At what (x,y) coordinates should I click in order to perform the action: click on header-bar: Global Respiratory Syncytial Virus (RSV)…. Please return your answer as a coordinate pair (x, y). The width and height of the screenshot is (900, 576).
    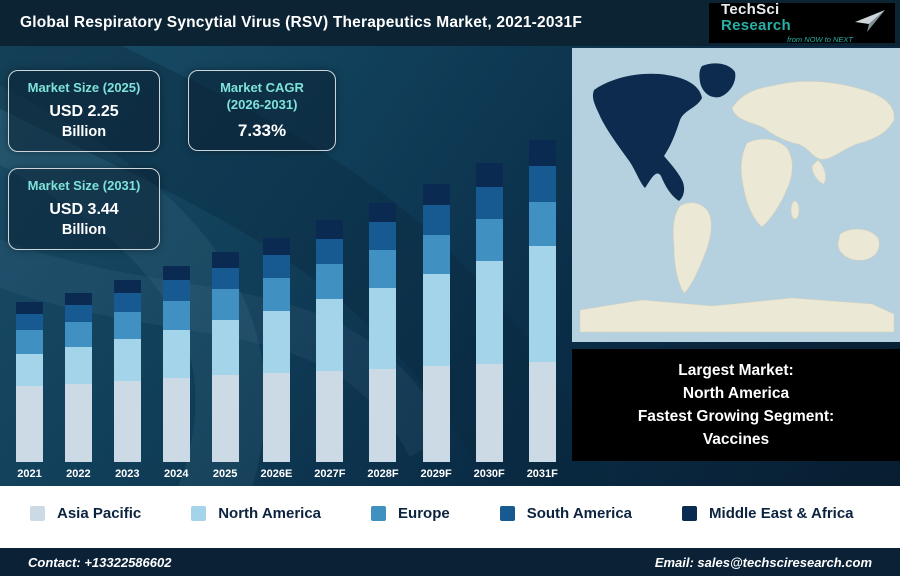
    Looking at the image, I should click on (450, 23).